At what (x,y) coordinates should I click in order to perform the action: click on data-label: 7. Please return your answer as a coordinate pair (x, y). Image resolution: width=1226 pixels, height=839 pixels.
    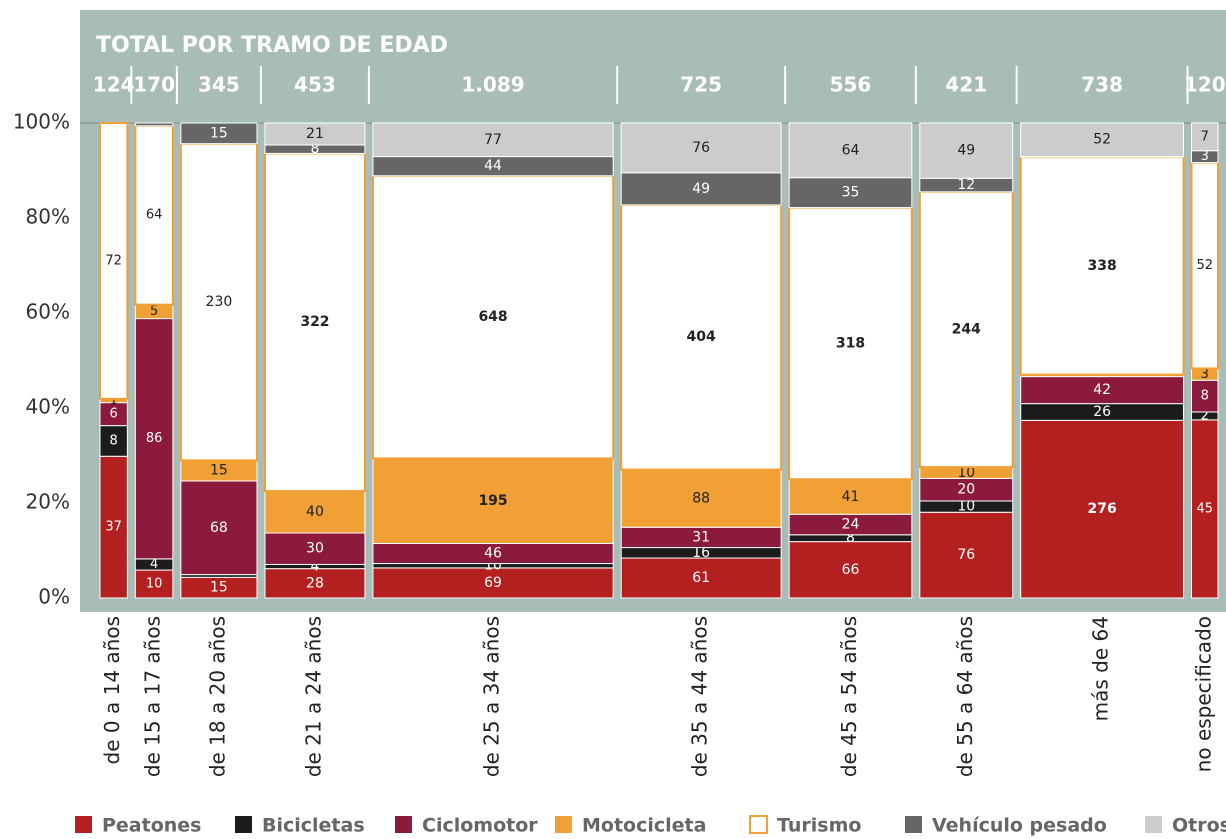
    Looking at the image, I should click on (1205, 136).